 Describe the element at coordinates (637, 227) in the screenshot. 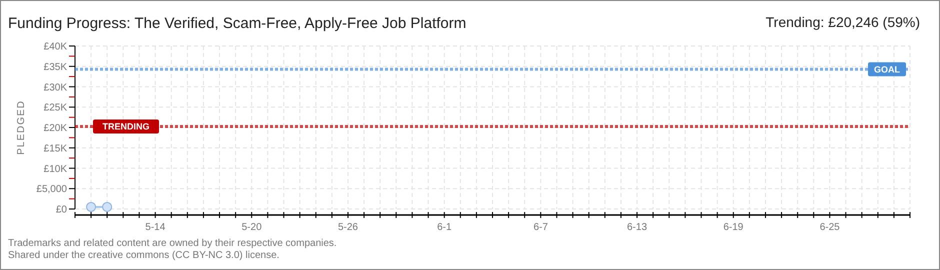

I see `x-tick-label: 6-13` at that location.